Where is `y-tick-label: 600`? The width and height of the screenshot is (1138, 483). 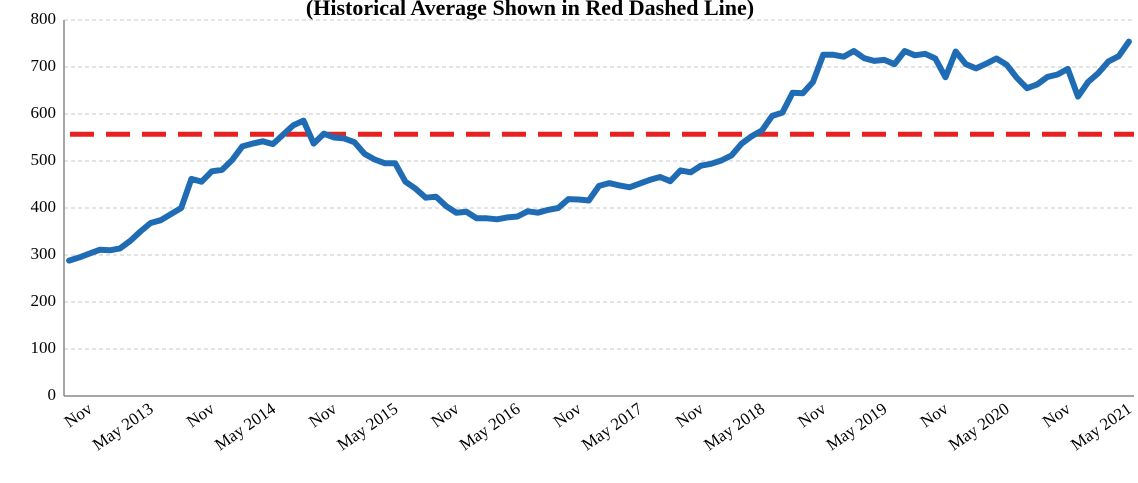
y-tick-label: 600 is located at coordinates (44, 112).